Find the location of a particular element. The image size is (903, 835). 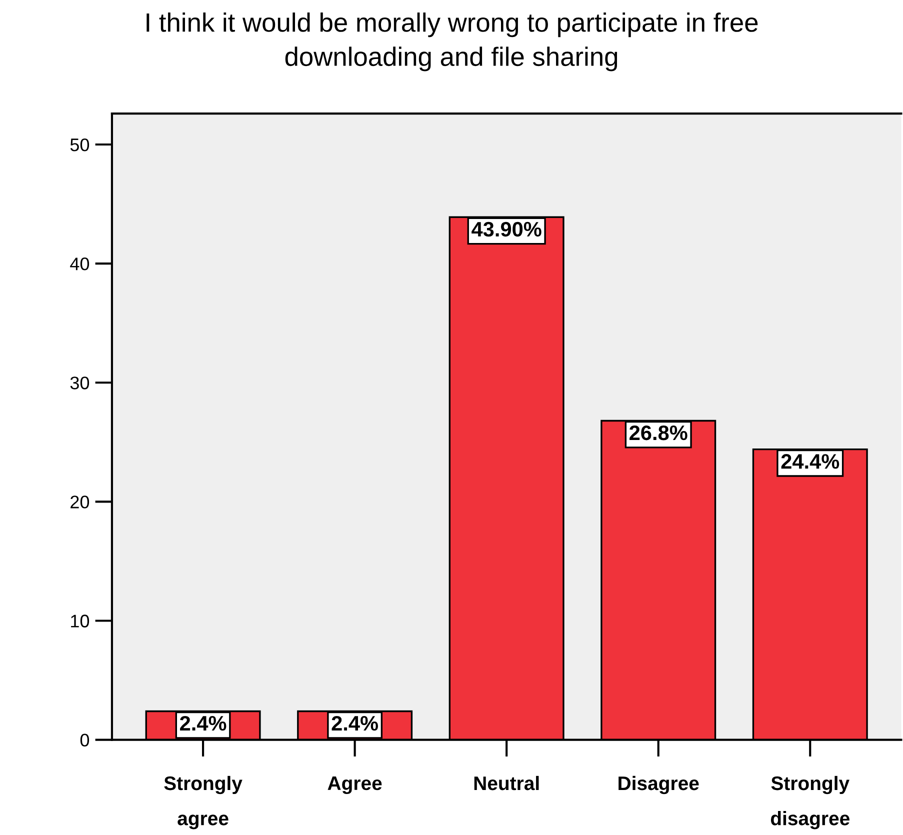

data-label: 24.4% is located at coordinates (810, 461).